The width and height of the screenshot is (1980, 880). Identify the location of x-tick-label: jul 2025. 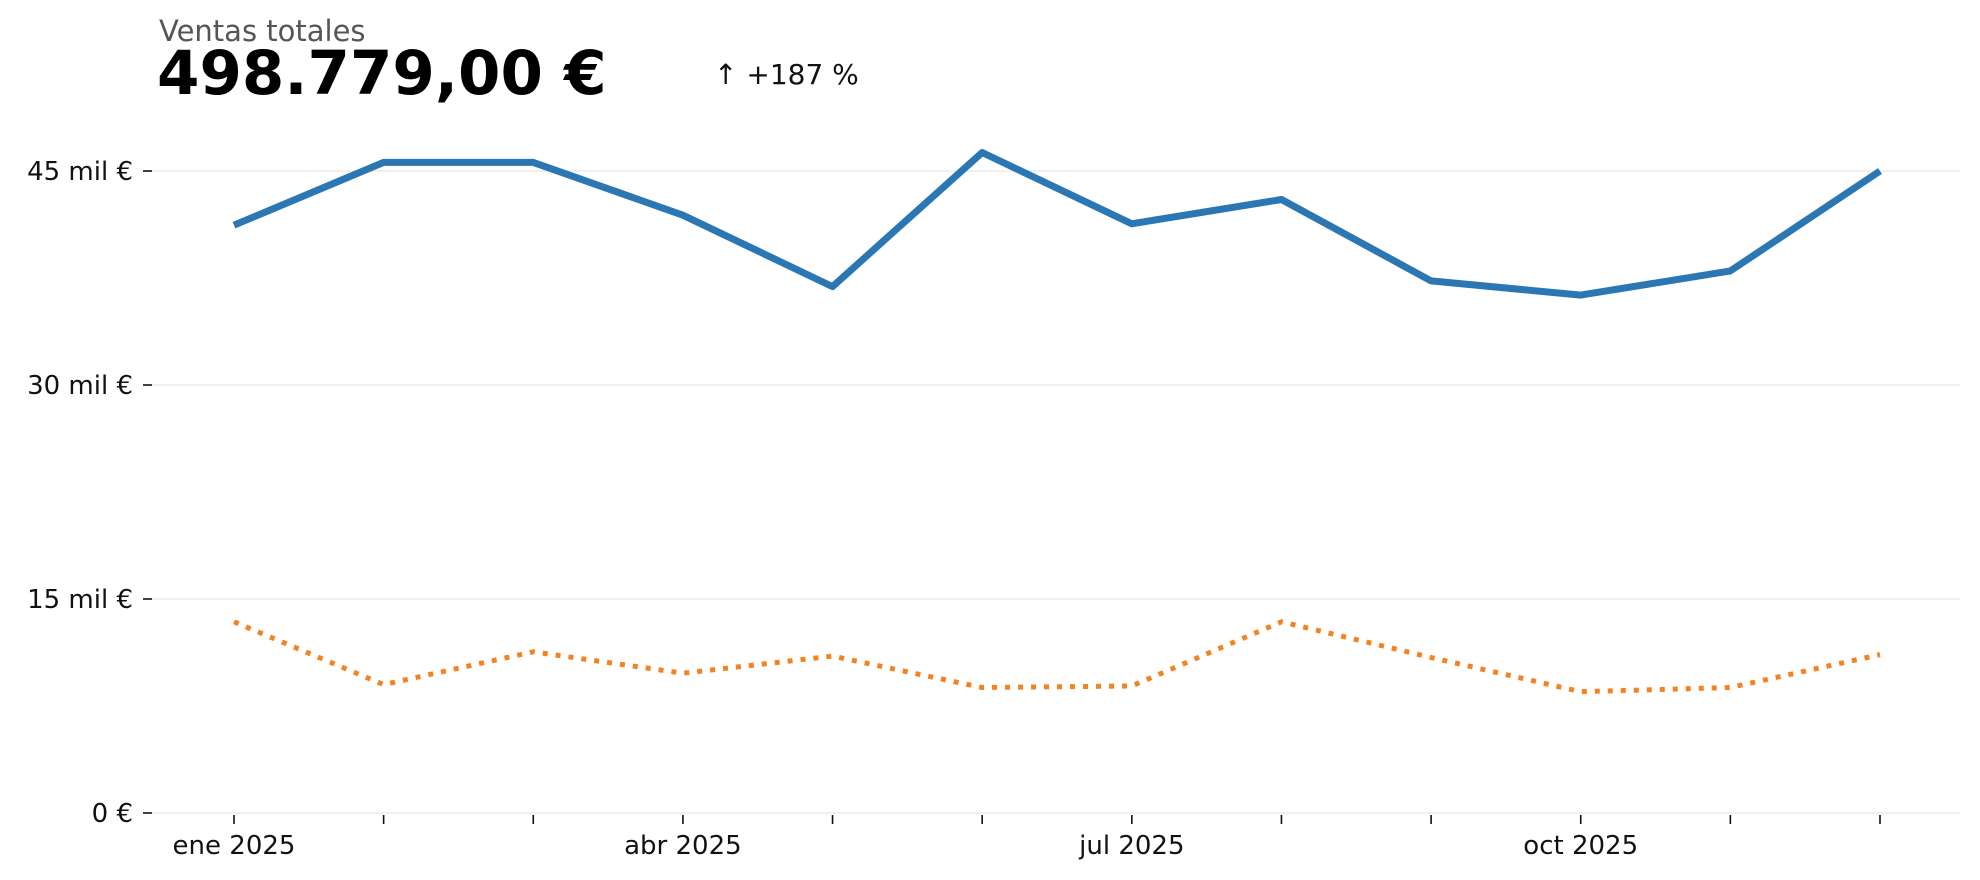
(1131, 846).